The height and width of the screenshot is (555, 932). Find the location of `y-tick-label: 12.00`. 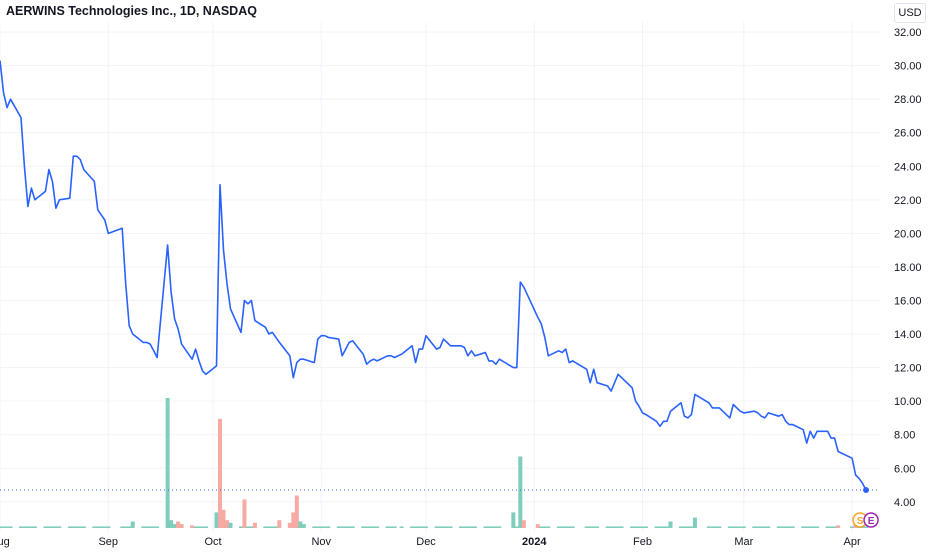

y-tick-label: 12.00 is located at coordinates (908, 369).